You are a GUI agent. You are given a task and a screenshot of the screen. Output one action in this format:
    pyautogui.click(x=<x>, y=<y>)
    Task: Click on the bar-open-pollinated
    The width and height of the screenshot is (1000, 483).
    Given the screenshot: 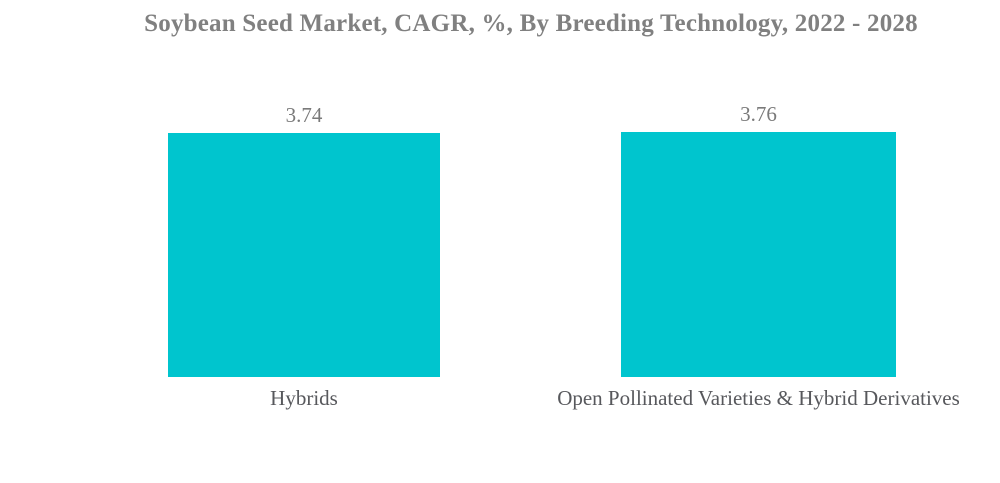 What is the action you would take?
    pyautogui.click(x=758, y=254)
    